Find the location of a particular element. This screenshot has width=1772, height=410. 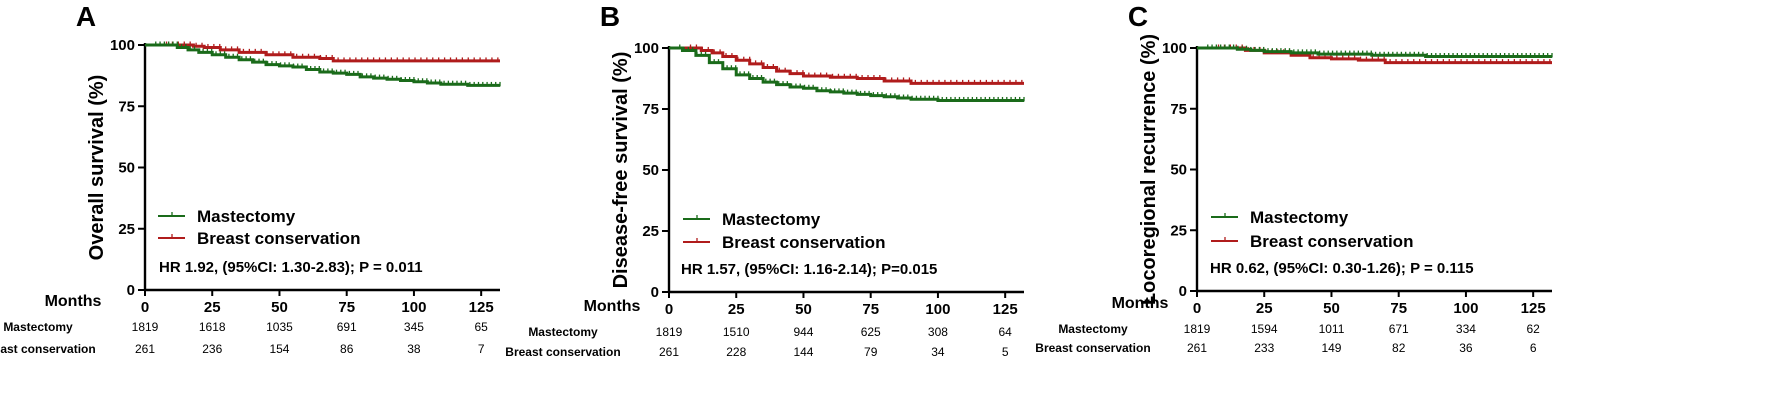

risk-table-value: 82 is located at coordinates (1399, 348).